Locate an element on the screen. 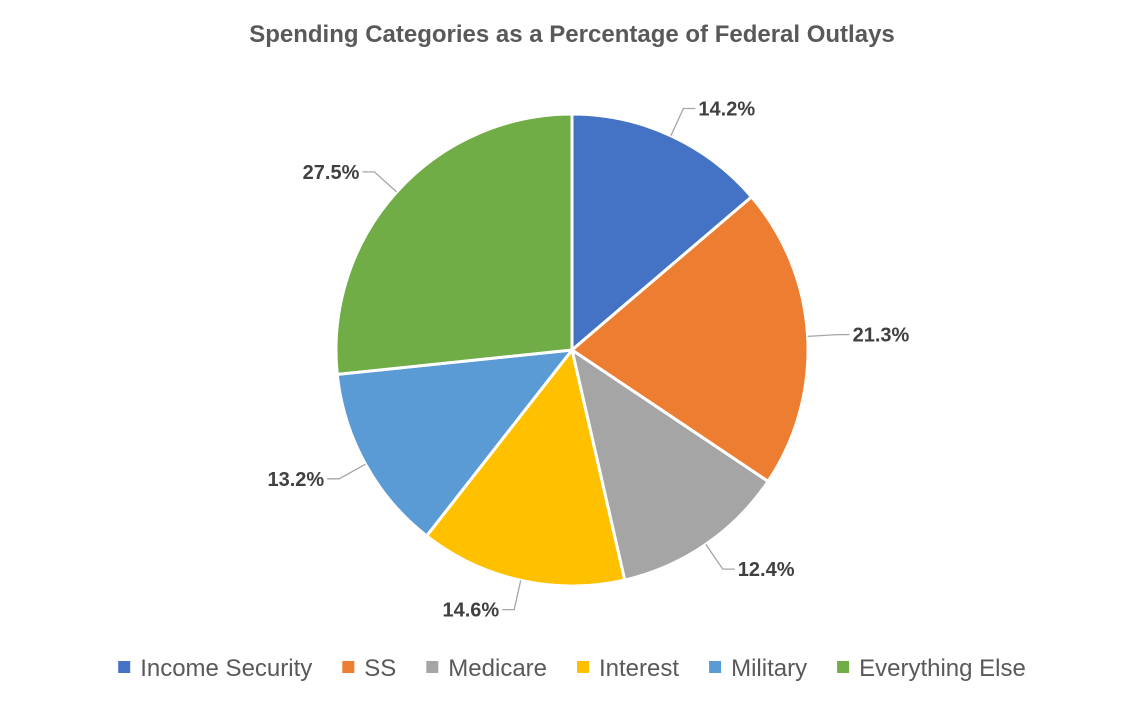 This screenshot has height=705, width=1144. legend-item-military: Military is located at coordinates (758, 668).